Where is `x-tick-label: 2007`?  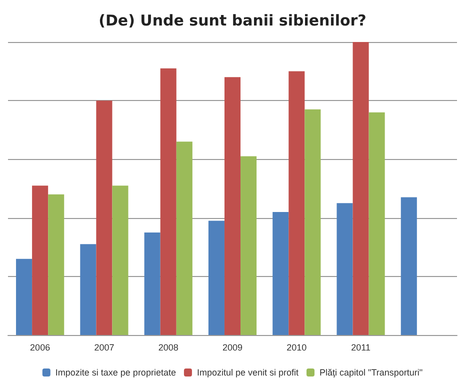
x-tick-label: 2007 is located at coordinates (104, 347).